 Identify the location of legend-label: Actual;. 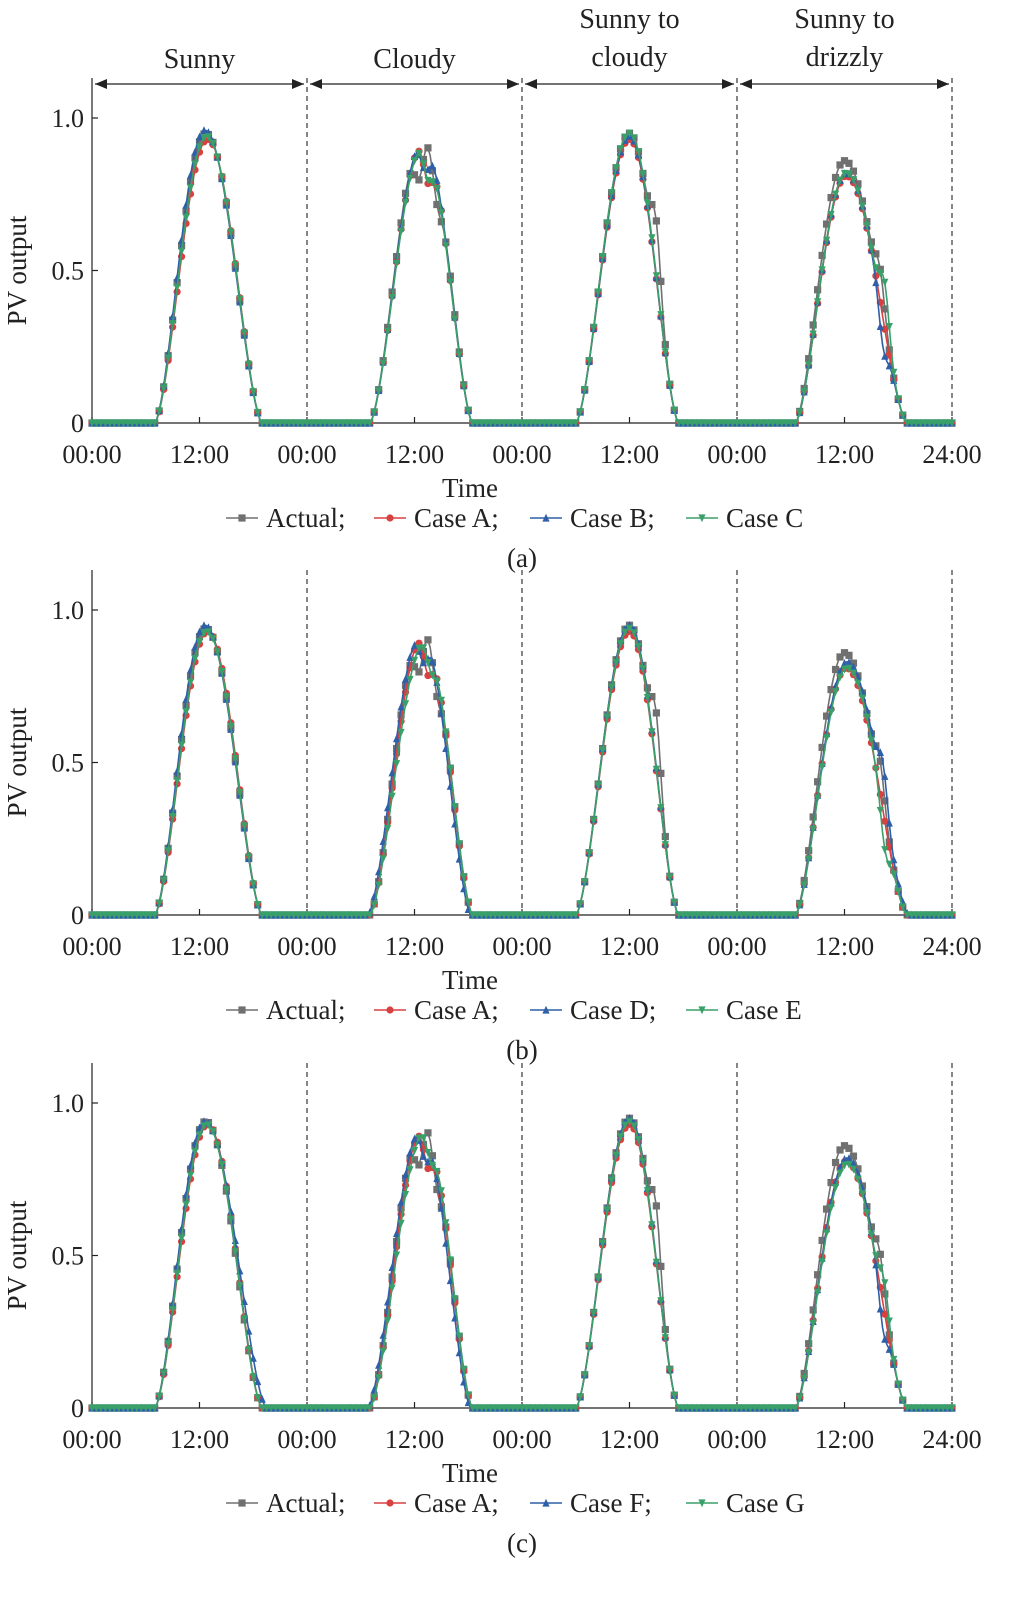
(305, 518).